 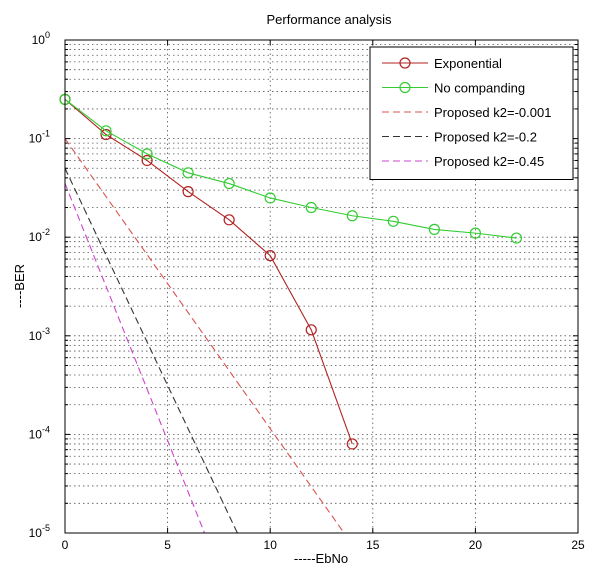 I want to click on x-tick-label: 15, so click(x=373, y=545).